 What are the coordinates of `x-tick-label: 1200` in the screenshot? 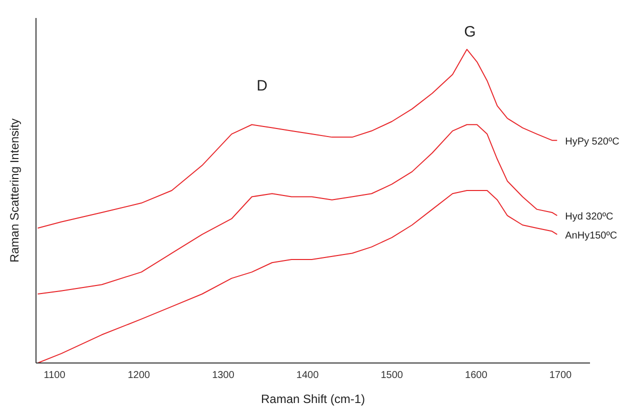 It's located at (139, 376).